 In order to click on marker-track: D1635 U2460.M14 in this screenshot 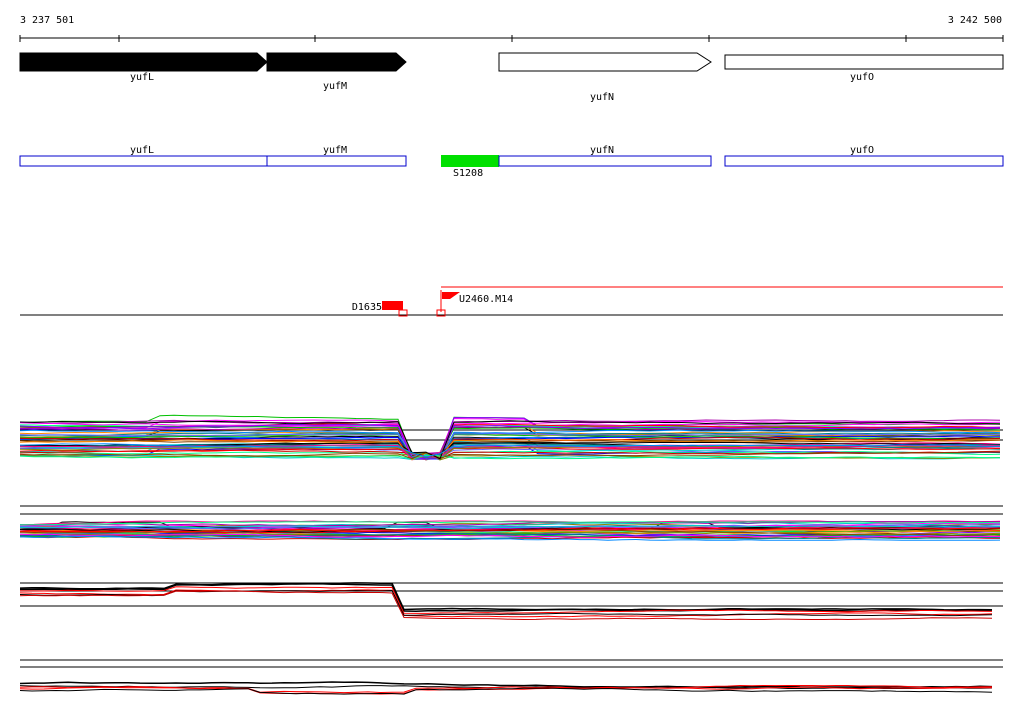, I will do `click(511, 301)`.